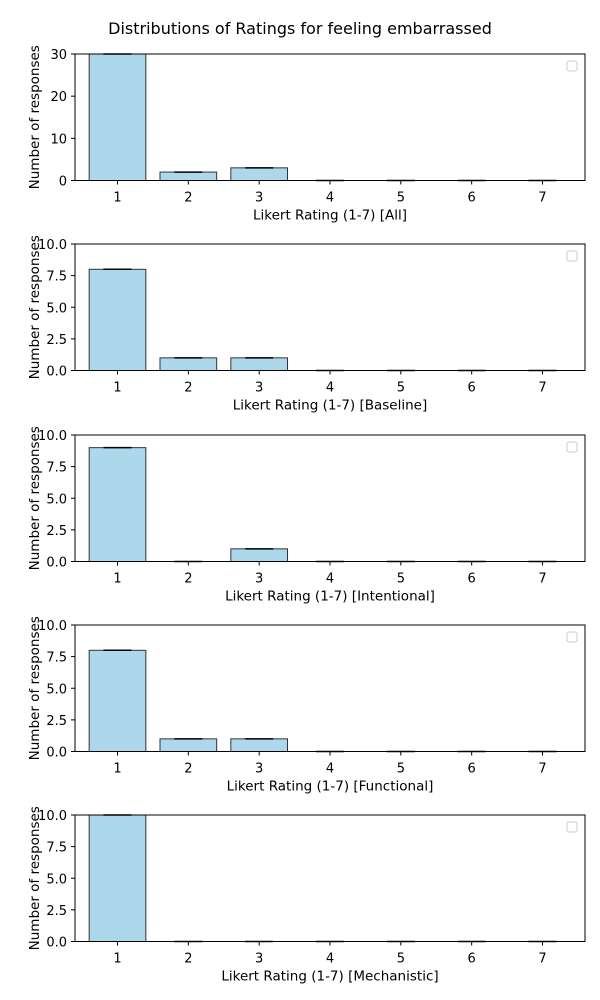  I want to click on x-axis-label: Likert Rating (1-7) [All], so click(330, 216).